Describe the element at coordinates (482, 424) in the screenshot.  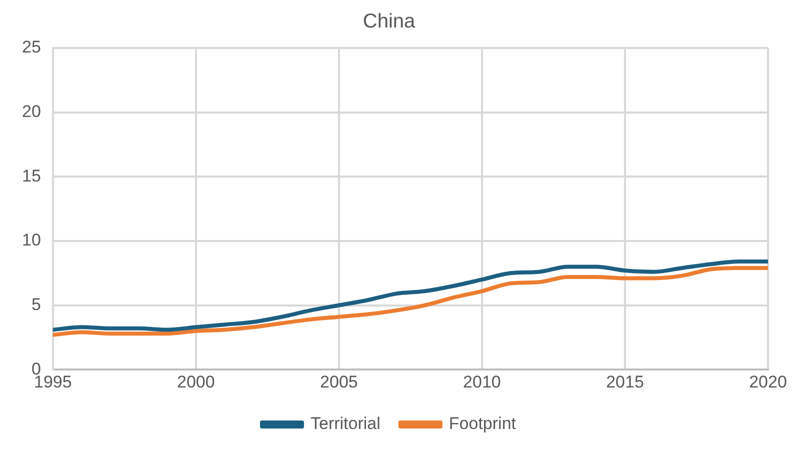
I see `legend-label: Footprint` at that location.